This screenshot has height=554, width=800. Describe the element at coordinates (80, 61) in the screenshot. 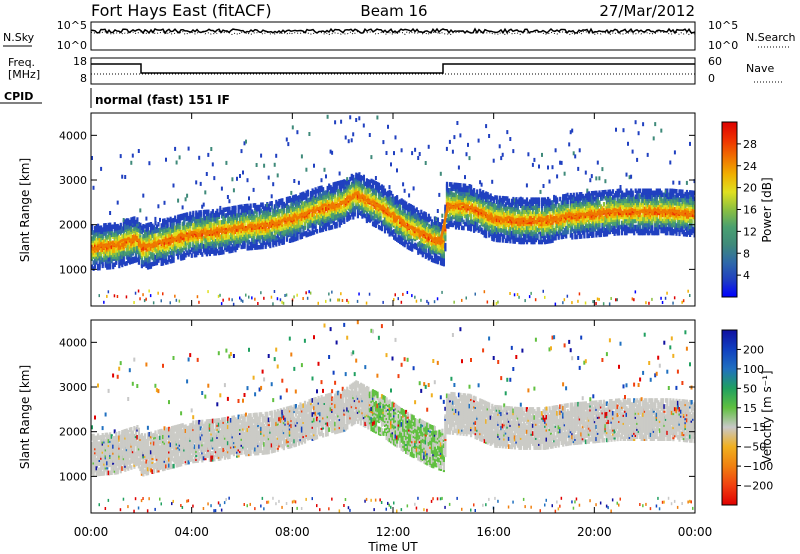

I see `freq-left-tick-top: 18` at that location.